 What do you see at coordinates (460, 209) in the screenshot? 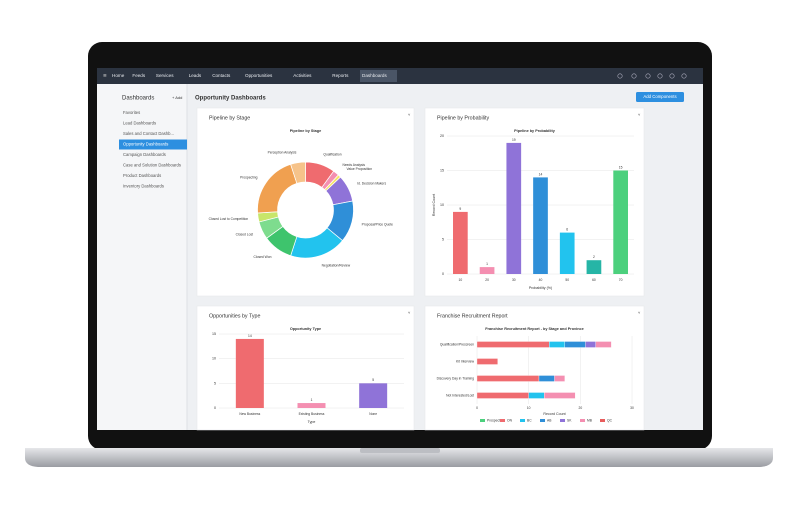
I see `value-label: 9` at bounding box center [460, 209].